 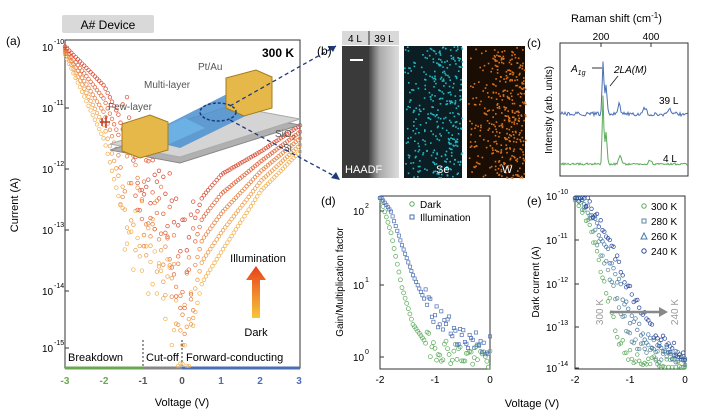 I want to click on panel-c-ylabel: Intensity (arb. units), so click(x=549, y=110).